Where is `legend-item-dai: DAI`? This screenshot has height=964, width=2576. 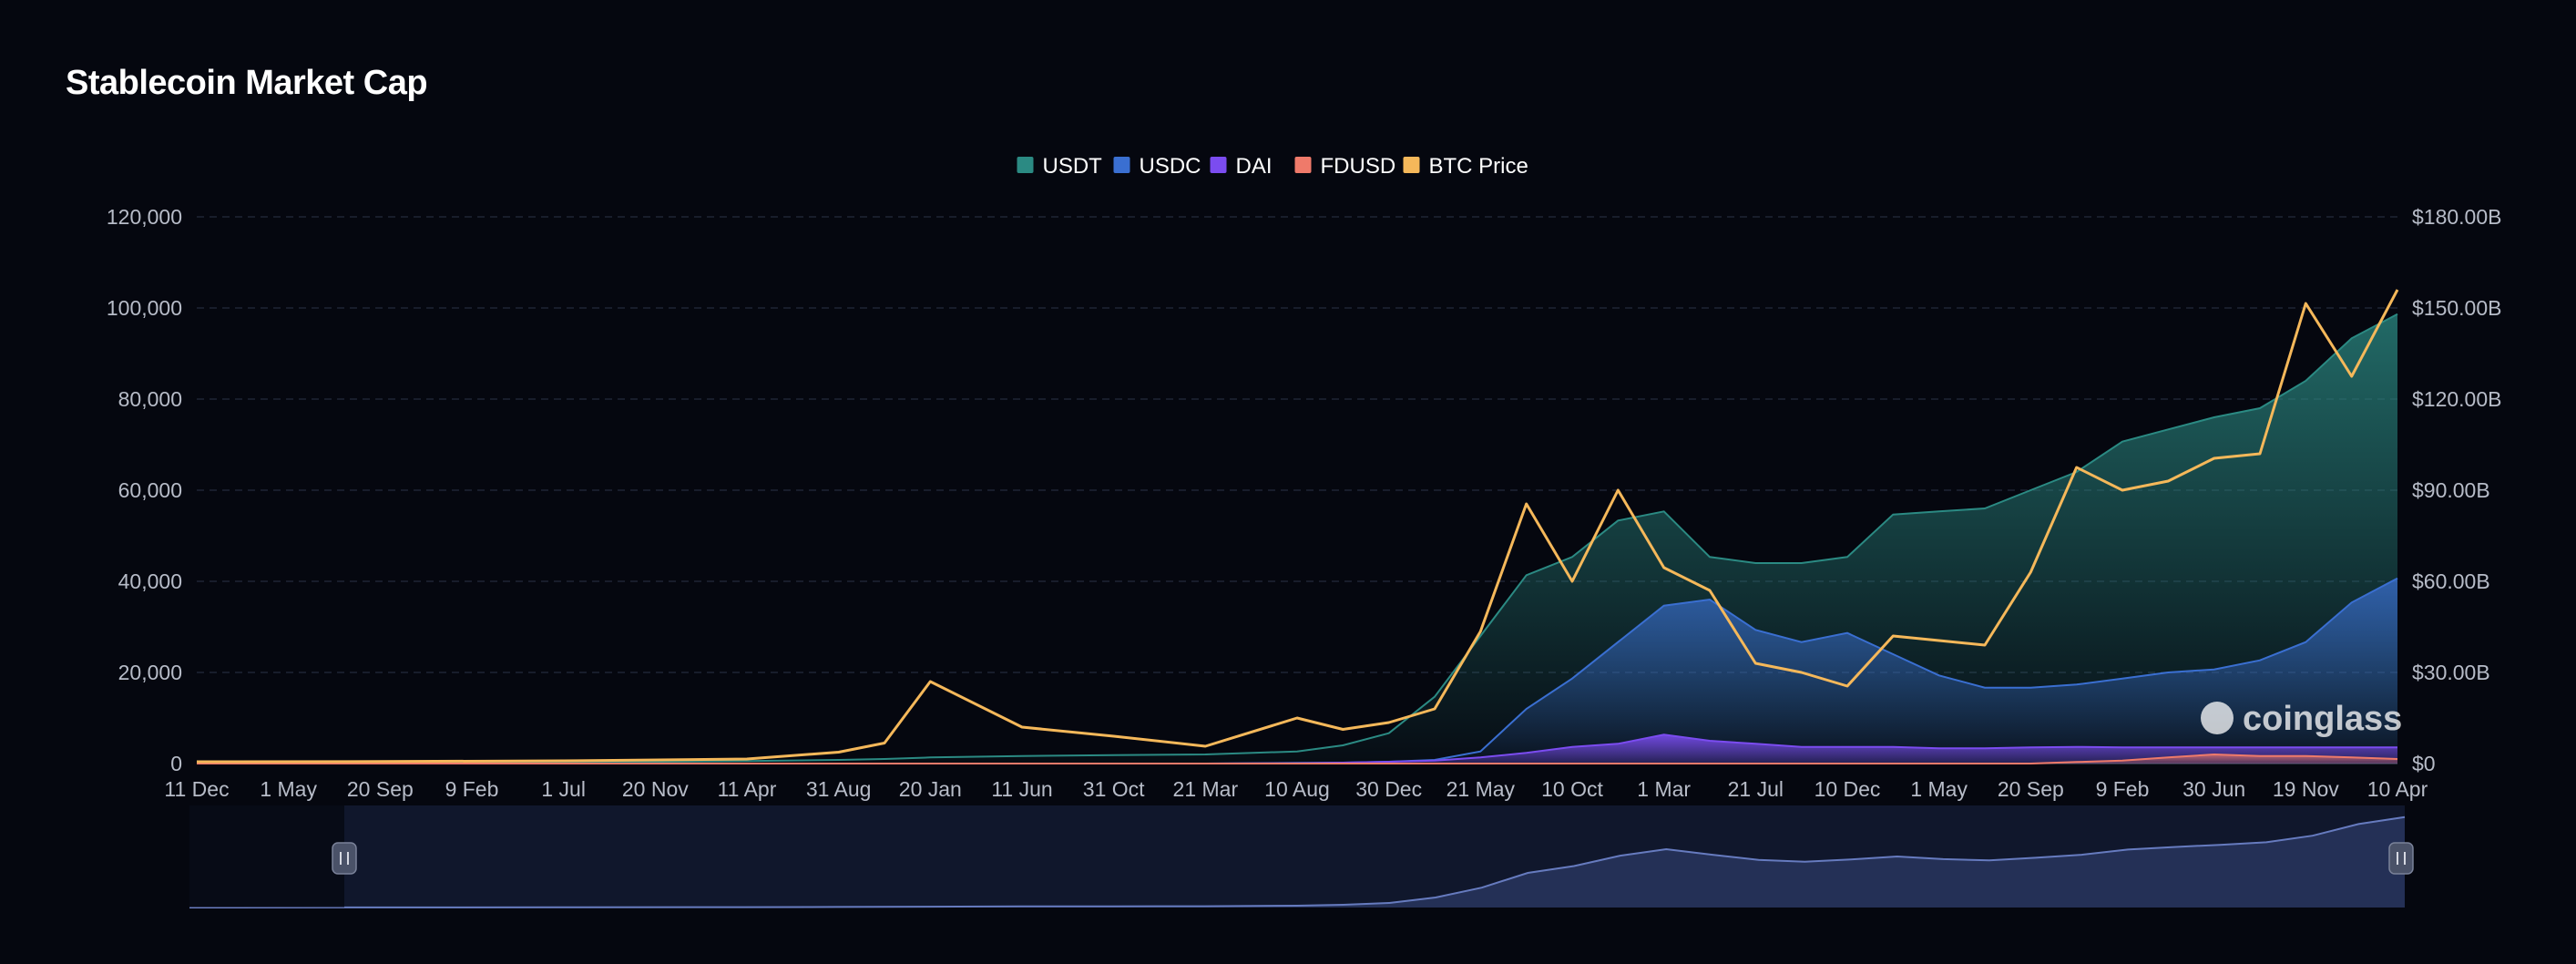
legend-item-dai: DAI is located at coordinates (1241, 167).